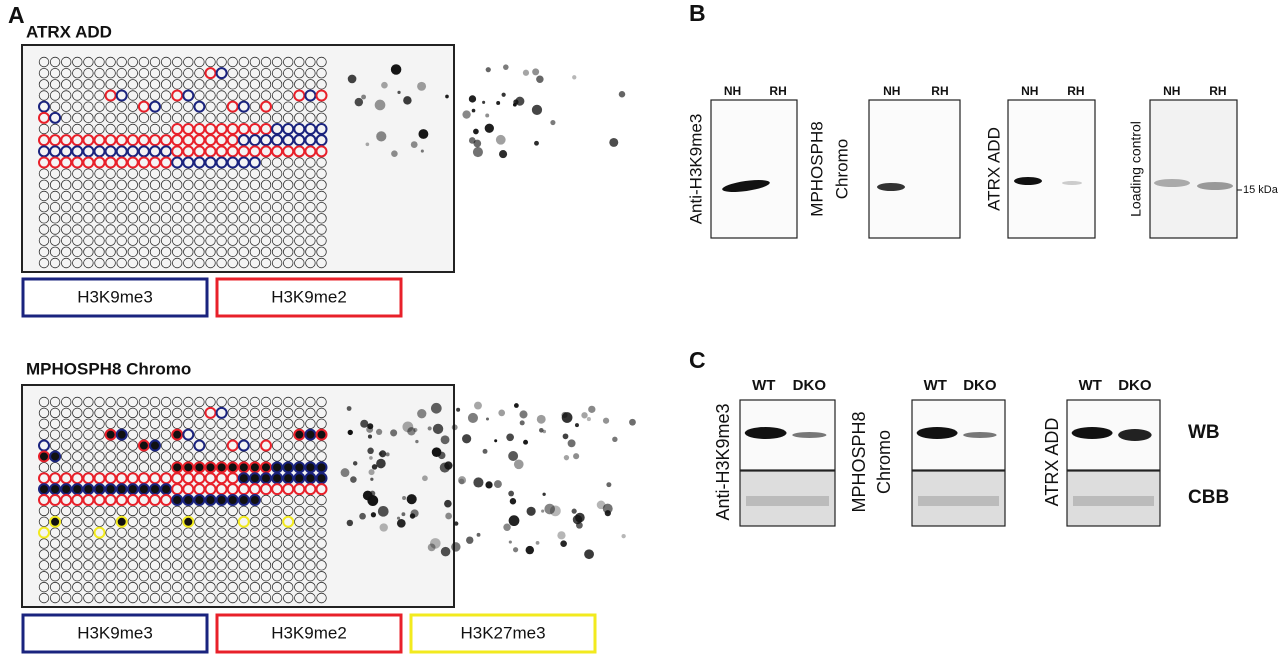 This screenshot has height=664, width=1280. What do you see at coordinates (1261, 190) in the screenshot?
I see `marker-label: 15 kDa` at bounding box center [1261, 190].